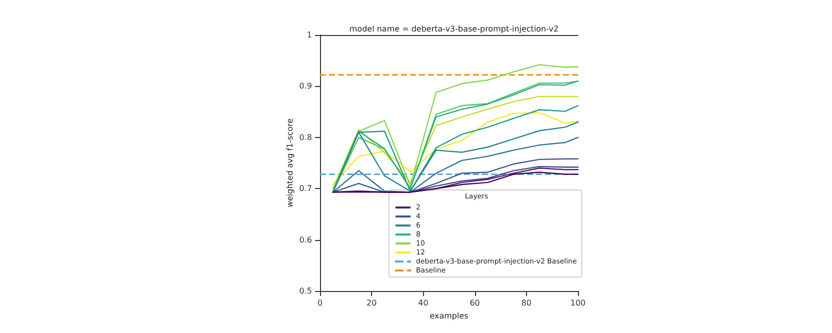 This screenshot has height=333, width=832. I want to click on x-tick-label: 100, so click(578, 303).